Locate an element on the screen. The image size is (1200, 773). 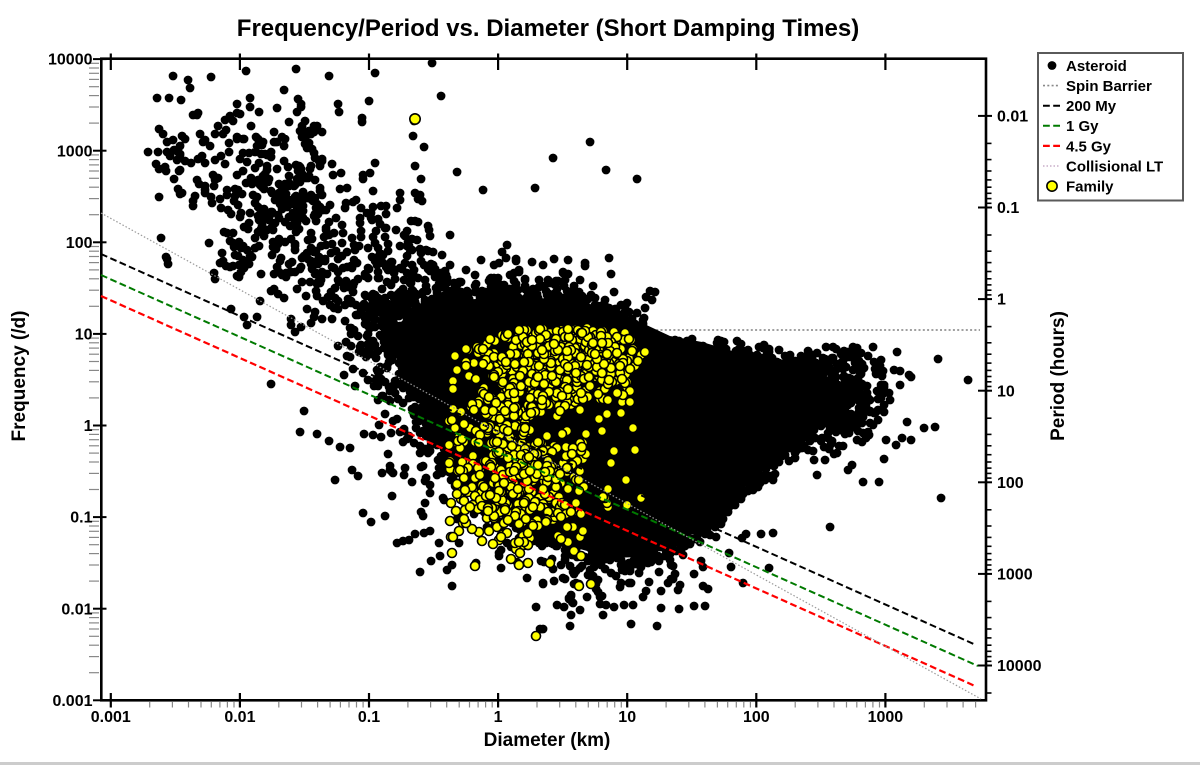
svg-text: Collisional LT is located at coordinates (1114, 166).